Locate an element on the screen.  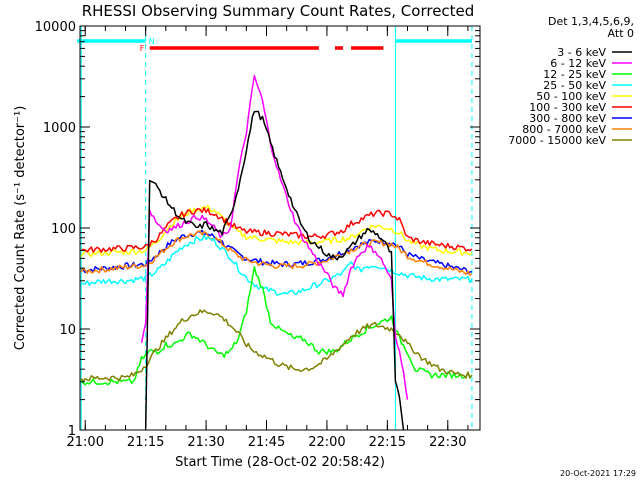
y-axis-label: Corrected Count Rate (s⁻¹ detector⁻¹) is located at coordinates (20, 228).